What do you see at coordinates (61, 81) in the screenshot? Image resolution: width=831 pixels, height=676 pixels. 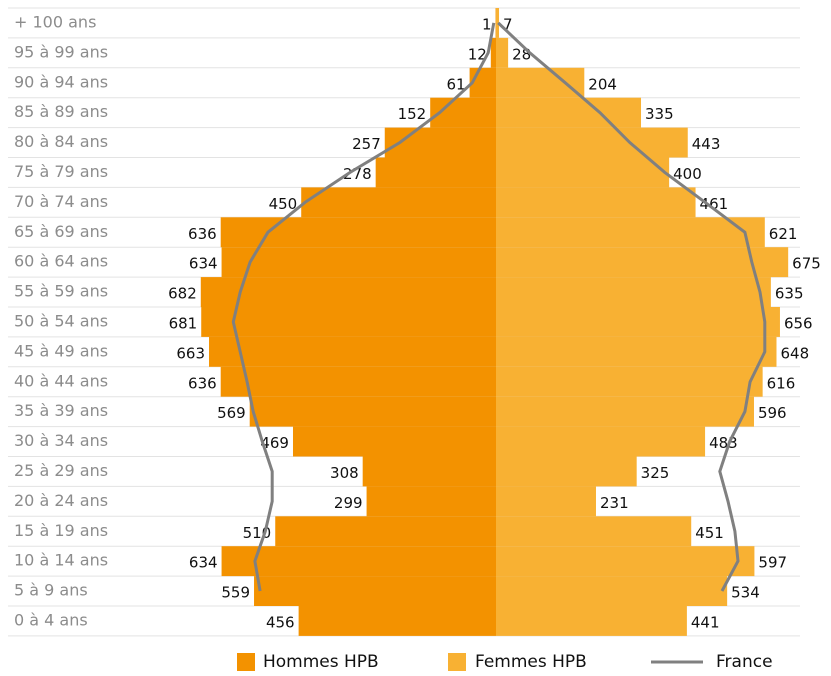 I see `category-label: 90 à 94 ans` at bounding box center [61, 81].